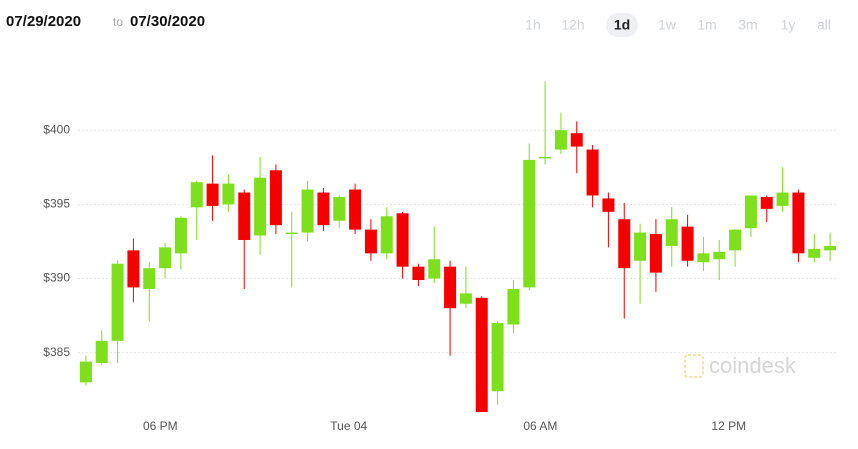 The image size is (858, 449). Describe the element at coordinates (706, 25) in the screenshot. I see `range-button: 1m` at that location.